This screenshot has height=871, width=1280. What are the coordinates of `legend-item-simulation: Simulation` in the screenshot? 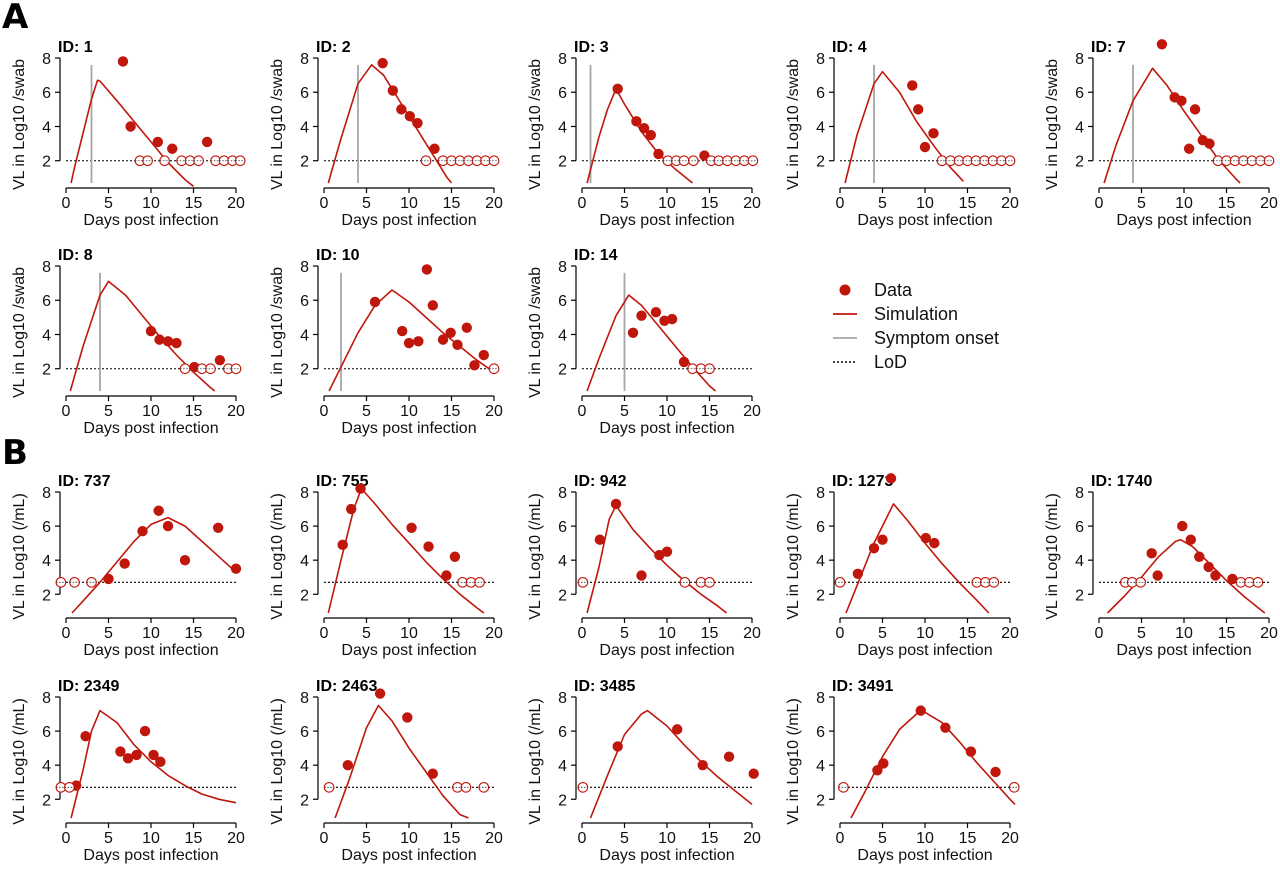 It's located at (952, 314).